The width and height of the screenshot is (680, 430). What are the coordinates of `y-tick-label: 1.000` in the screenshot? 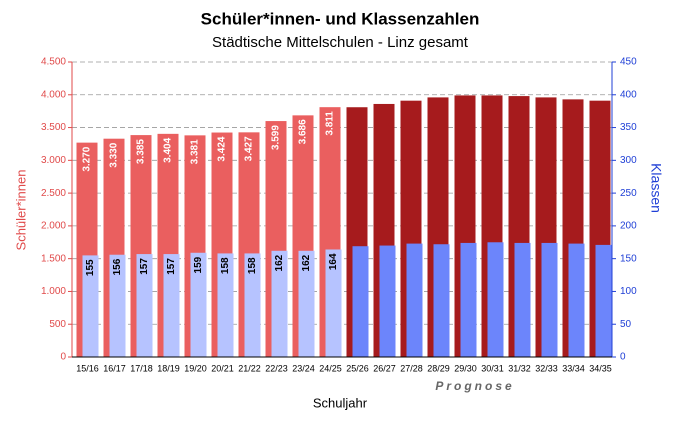 It's located at (53, 291).